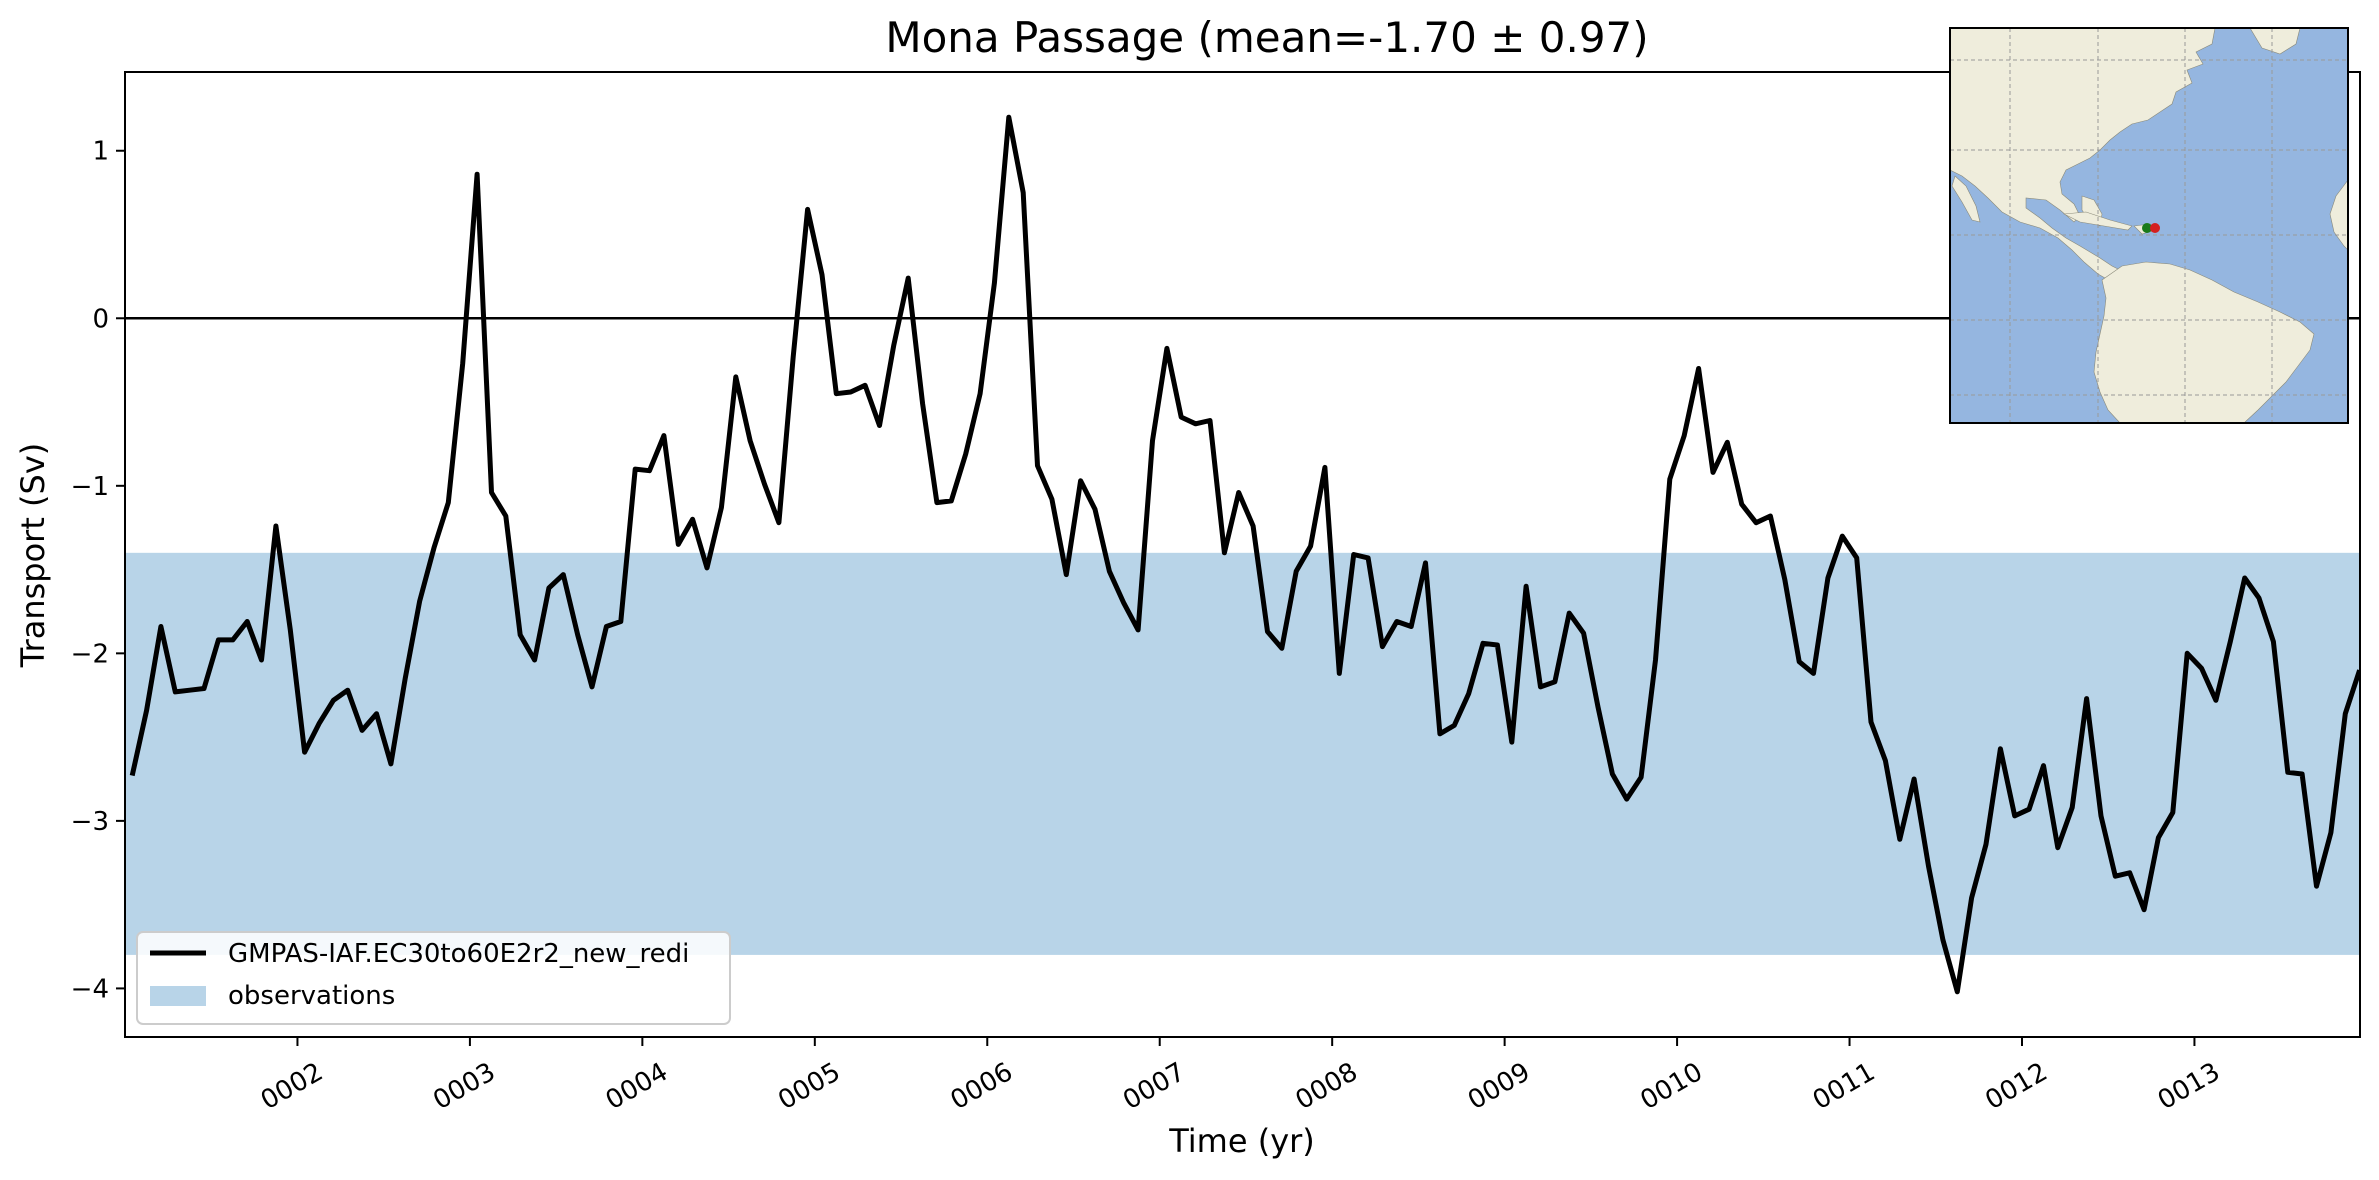 This screenshot has width=2379, height=1180. I want to click on map-frame, so click(2149, 225).